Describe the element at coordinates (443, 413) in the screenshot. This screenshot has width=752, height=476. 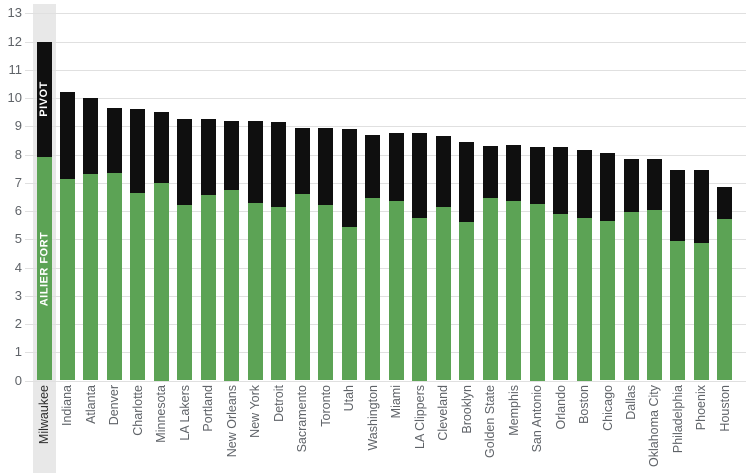
I see `x-axis-team-label: Cleveland` at that location.